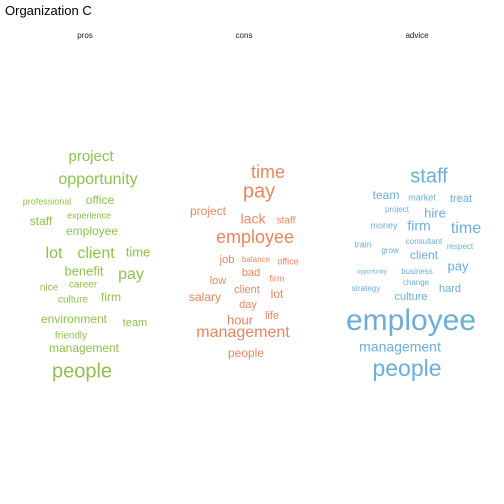  Describe the element at coordinates (135, 323) in the screenshot. I see `word-pros-team: team` at that location.